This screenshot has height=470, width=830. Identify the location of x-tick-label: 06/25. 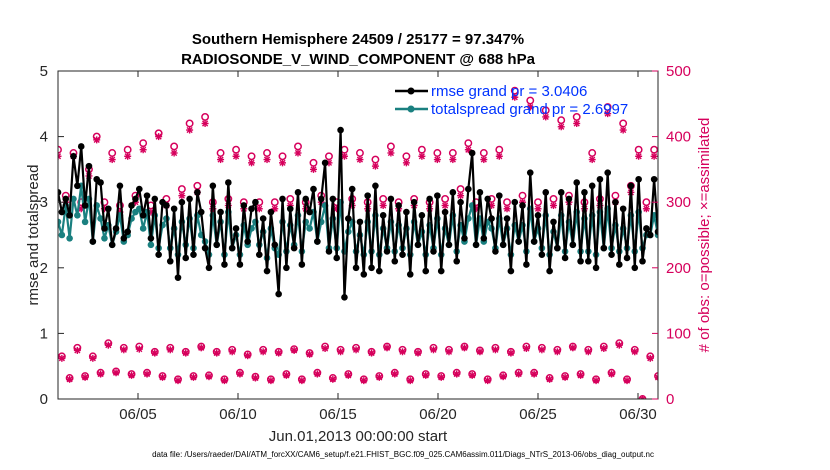
(538, 414).